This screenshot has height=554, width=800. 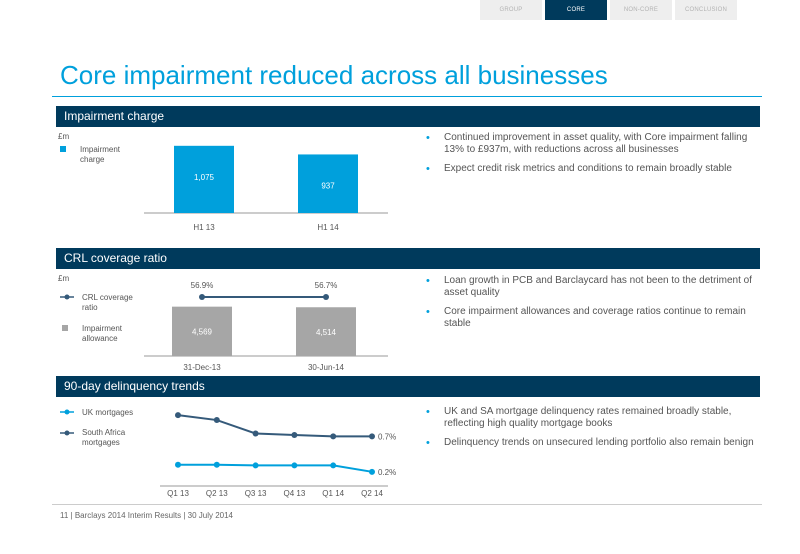 I want to click on section-nav: GROUP CORE NON-CORE CONCLUSION, so click(x=608, y=10).